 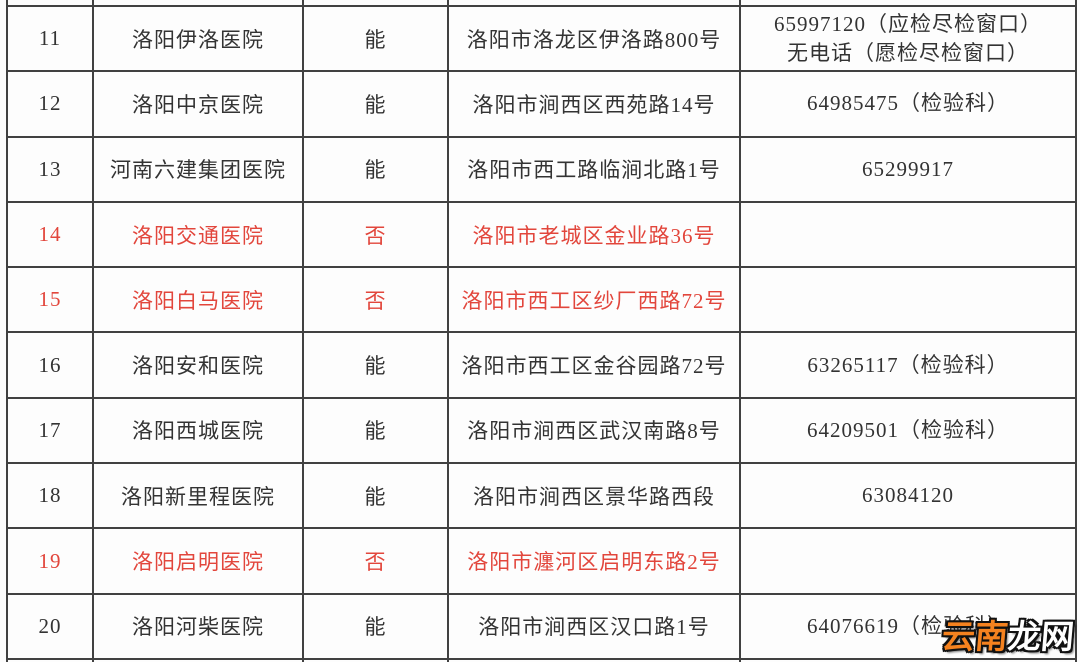 I want to click on cell-address: 洛阳市西工区金谷园路72号, so click(x=594, y=365).